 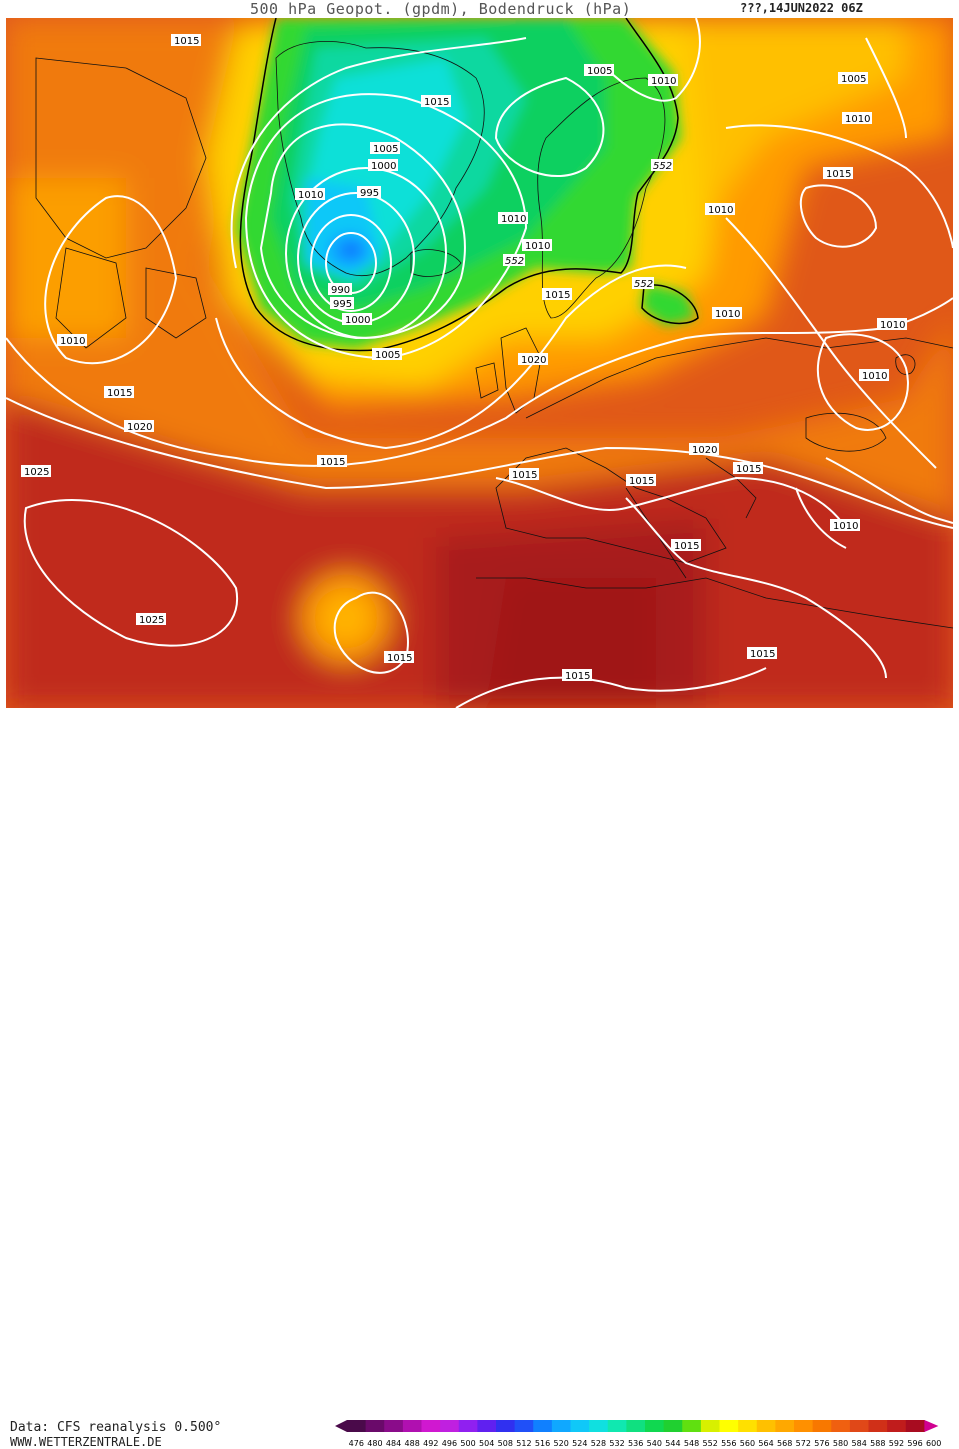 What do you see at coordinates (523, 1443) in the screenshot?
I see `legend-tick-label: 512` at bounding box center [523, 1443].